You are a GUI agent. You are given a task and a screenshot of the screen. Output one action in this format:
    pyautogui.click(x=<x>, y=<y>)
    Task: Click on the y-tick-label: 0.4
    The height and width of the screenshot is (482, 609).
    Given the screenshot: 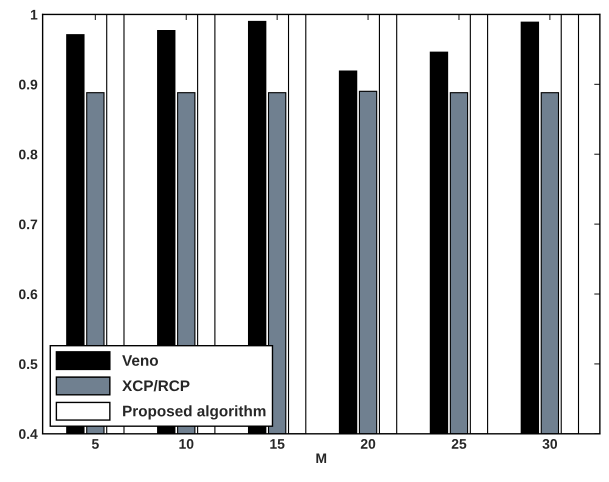 What is the action you would take?
    pyautogui.click(x=28, y=434)
    